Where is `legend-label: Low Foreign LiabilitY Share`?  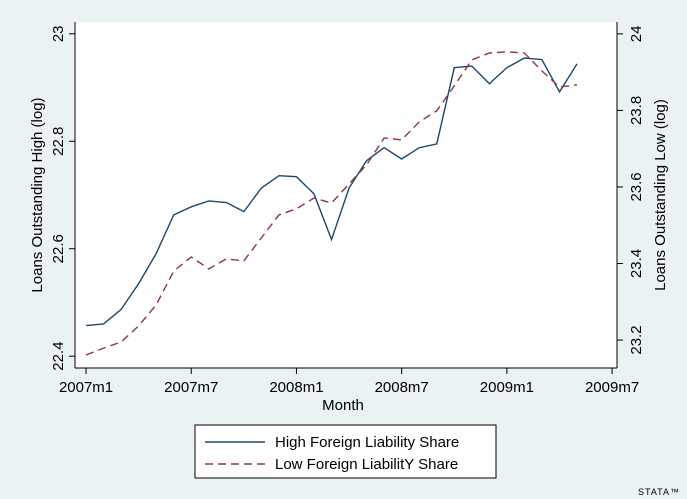
legend-label: Low Foreign LiabilitY Share is located at coordinates (366, 464).